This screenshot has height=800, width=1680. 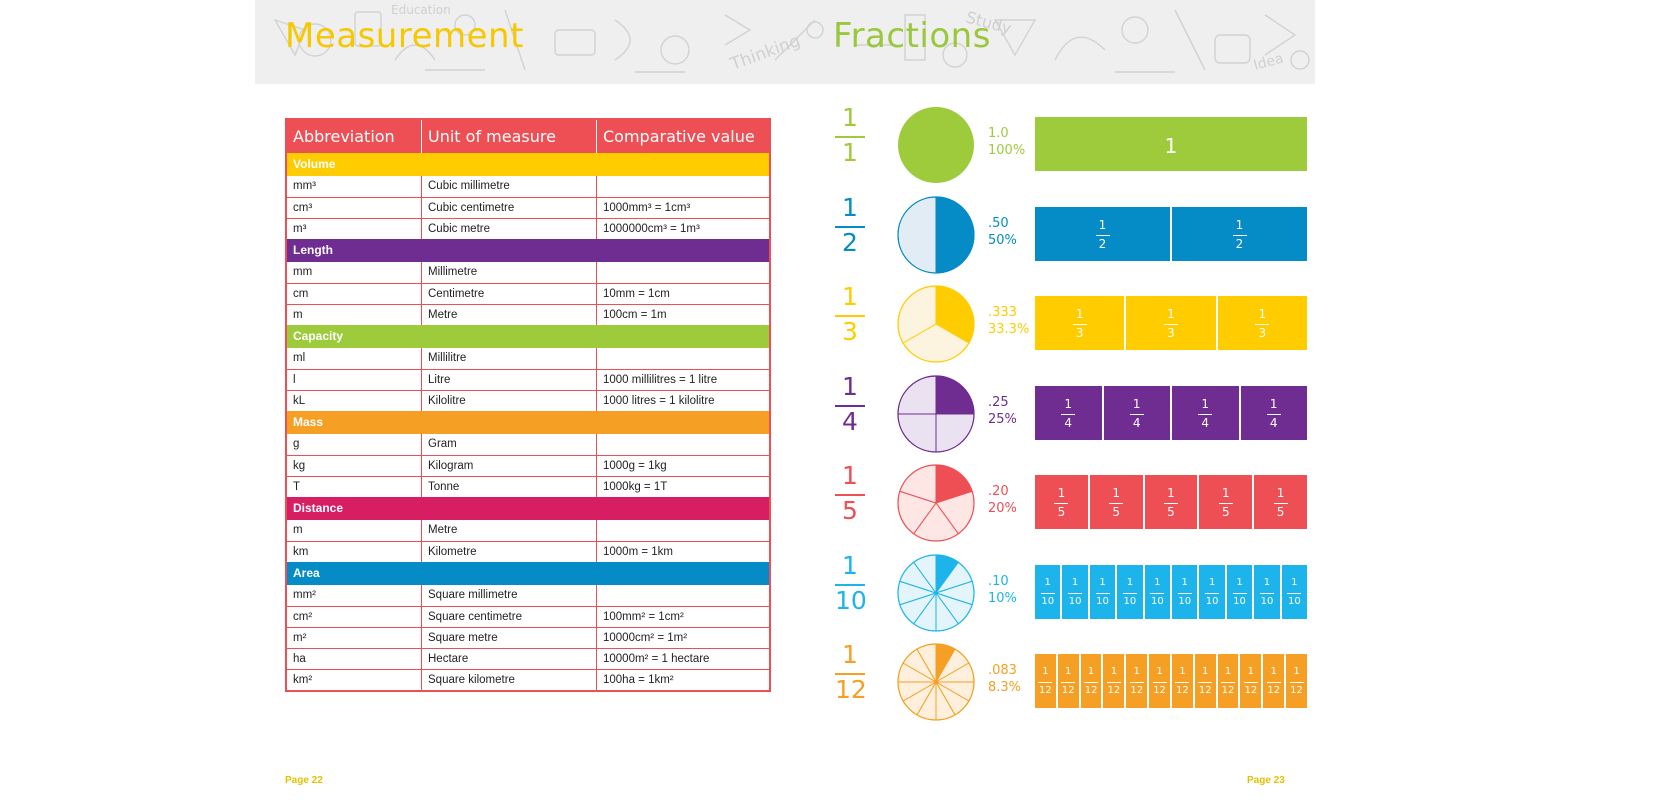 What do you see at coordinates (1002, 508) in the screenshot?
I see `fraction-percent: 20%` at bounding box center [1002, 508].